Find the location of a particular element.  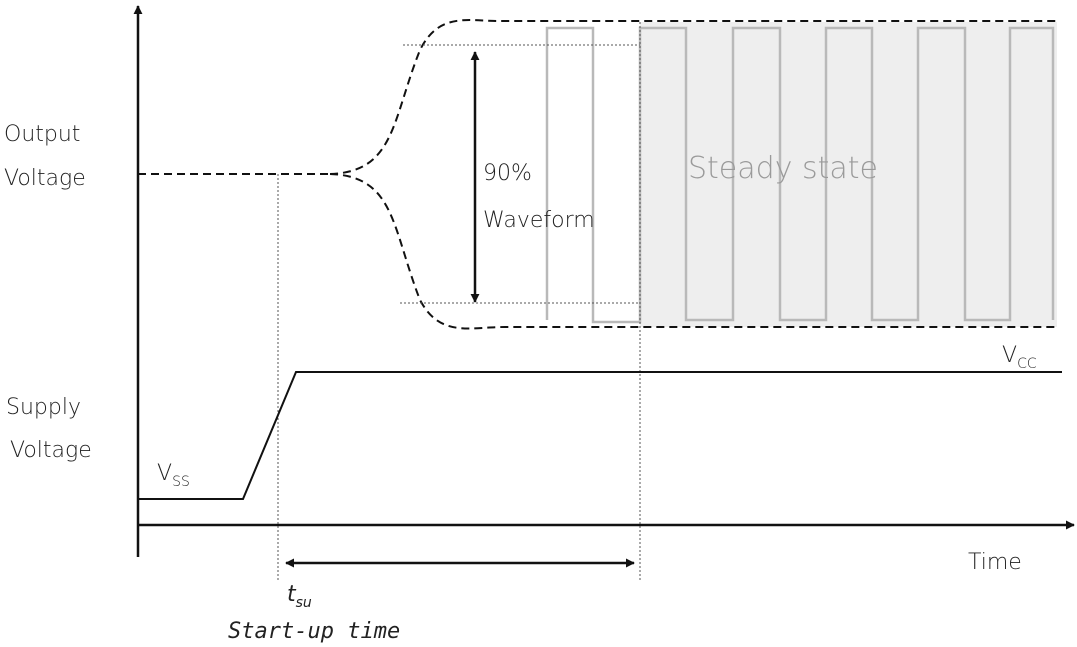

vcc-label: VCC is located at coordinates (1019, 357).